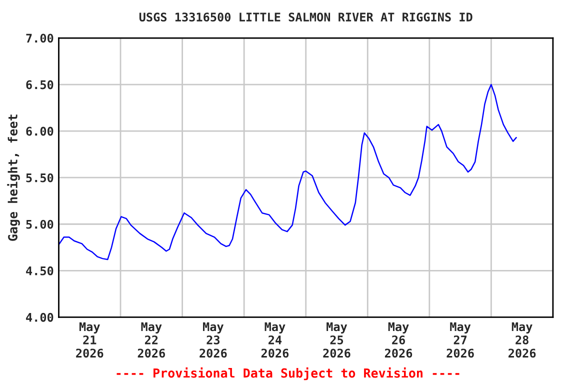  What do you see at coordinates (40, 38) in the screenshot?
I see `y-tick-label: 7.00` at bounding box center [40, 38].